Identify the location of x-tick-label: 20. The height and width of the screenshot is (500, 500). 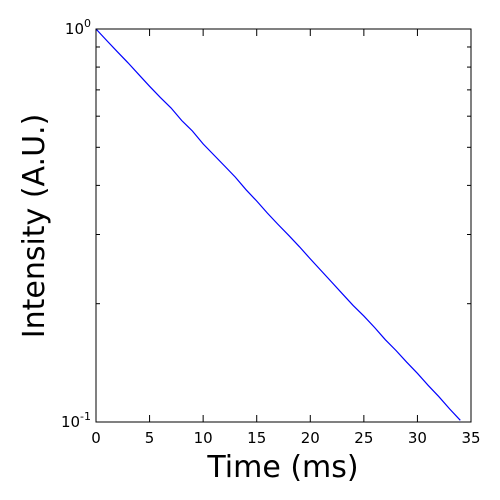
(310, 438).